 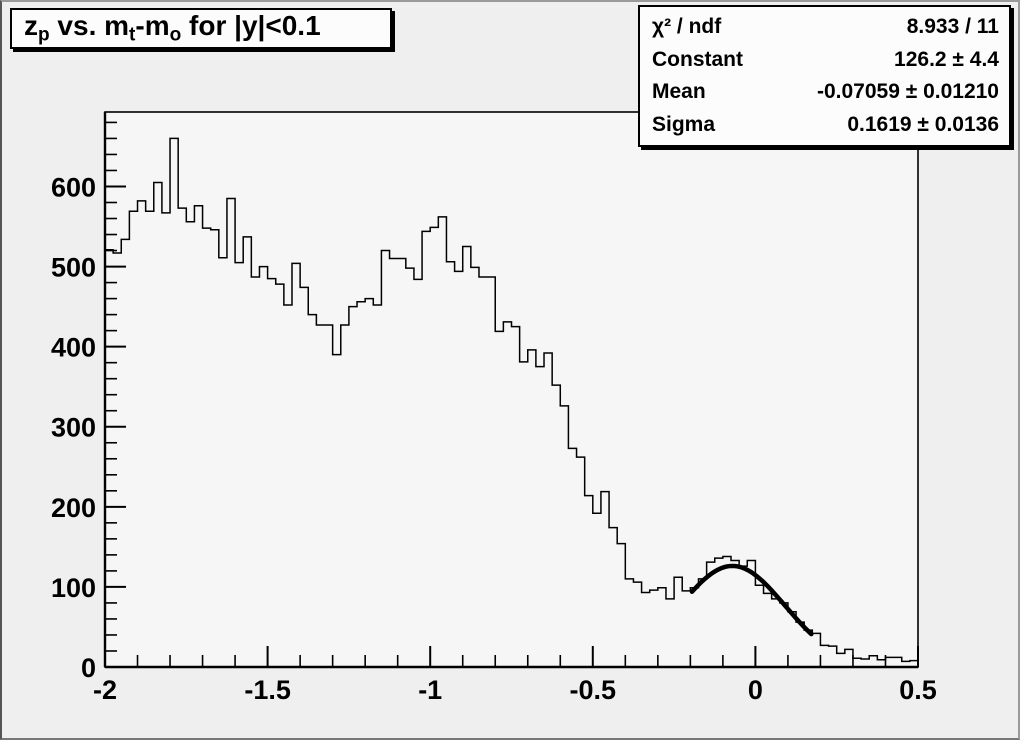 What do you see at coordinates (267, 690) in the screenshot?
I see `x-tick-label: -1.5` at bounding box center [267, 690].